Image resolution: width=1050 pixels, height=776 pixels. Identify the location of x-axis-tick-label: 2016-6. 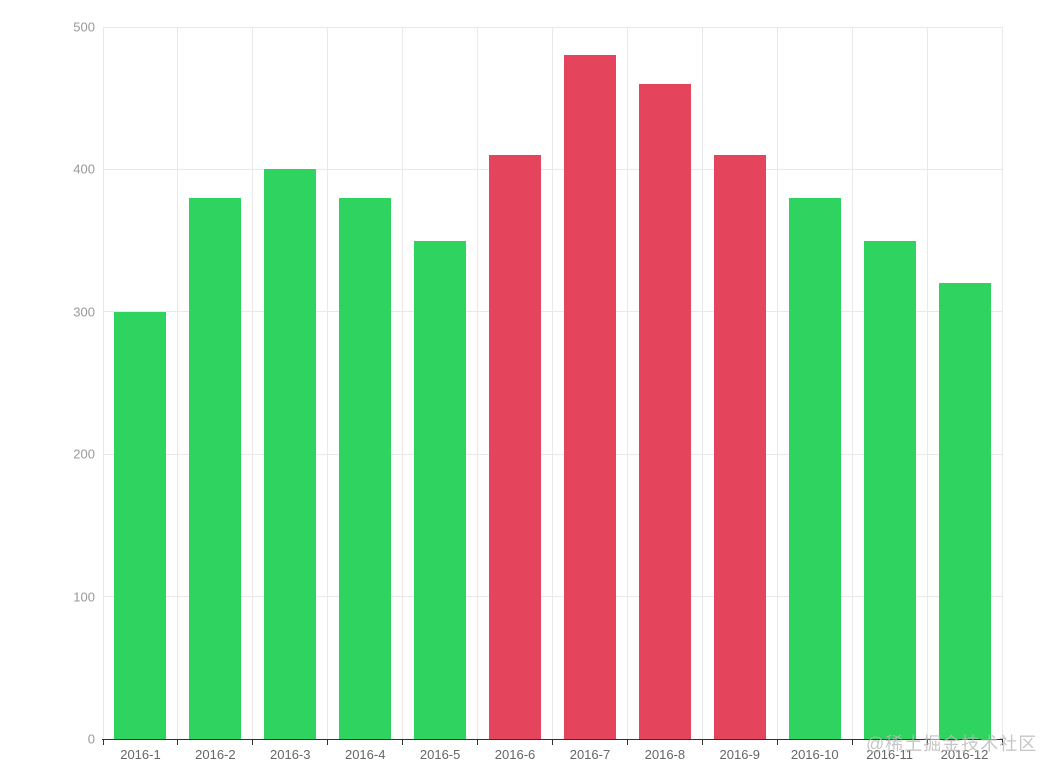
(515, 754).